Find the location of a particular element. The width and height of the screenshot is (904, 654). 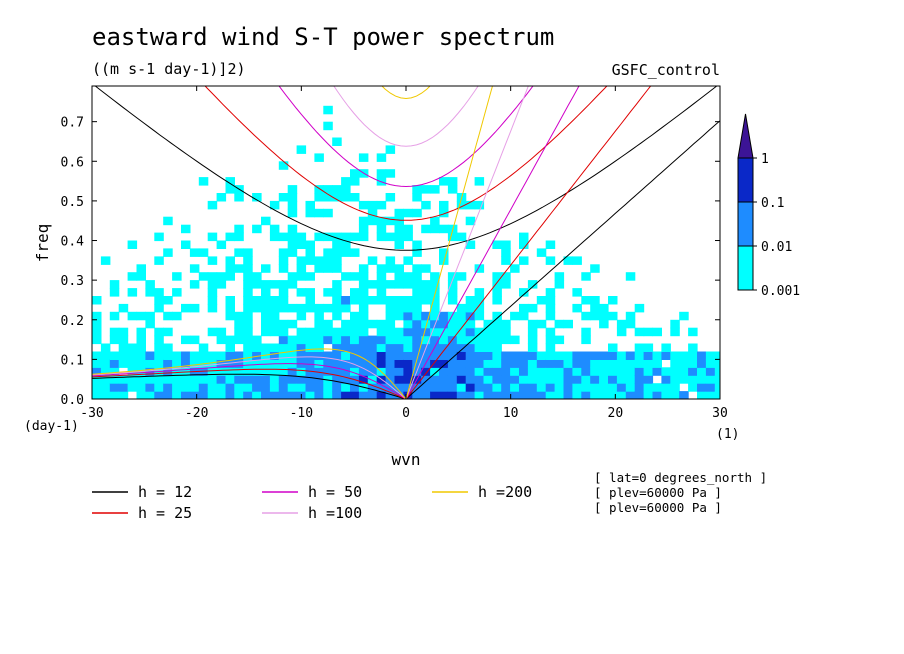

legend-label: h = 12 is located at coordinates (165, 492).